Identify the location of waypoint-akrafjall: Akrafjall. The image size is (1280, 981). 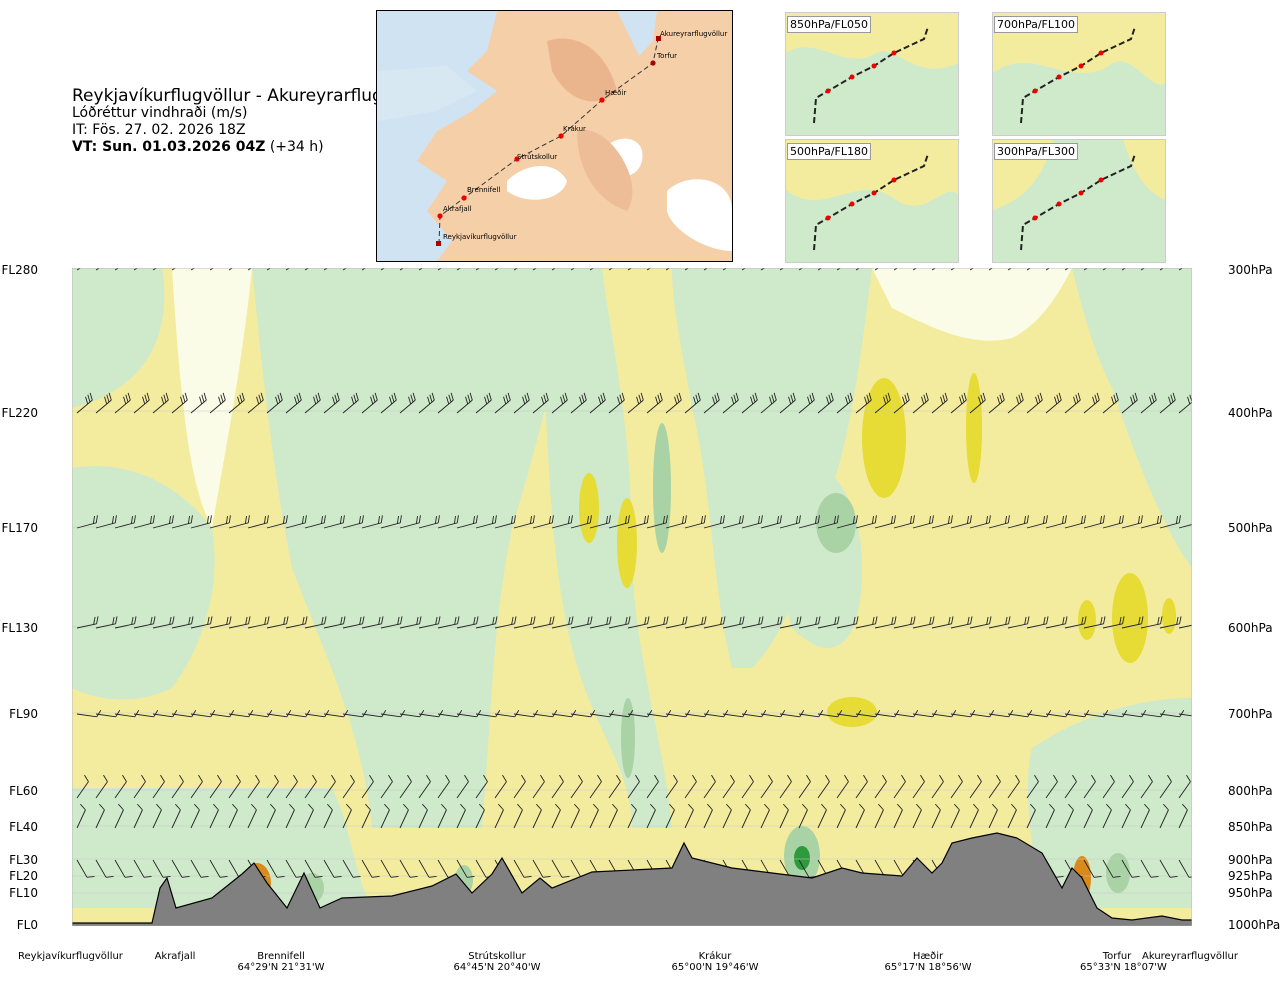
(175, 956).